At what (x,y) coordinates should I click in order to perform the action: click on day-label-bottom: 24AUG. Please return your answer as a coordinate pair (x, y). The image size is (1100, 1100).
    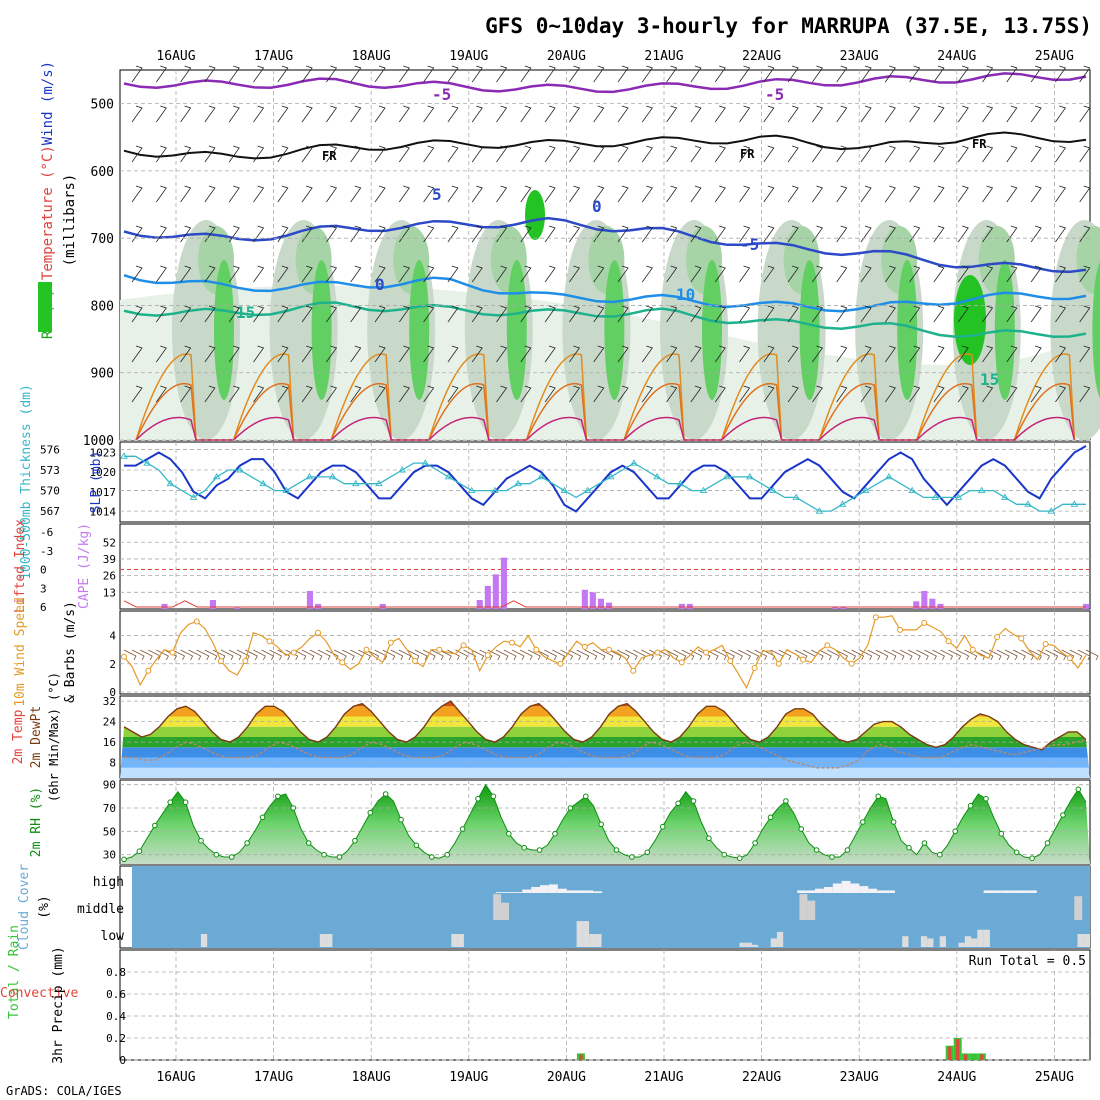
    Looking at the image, I should click on (956, 1077).